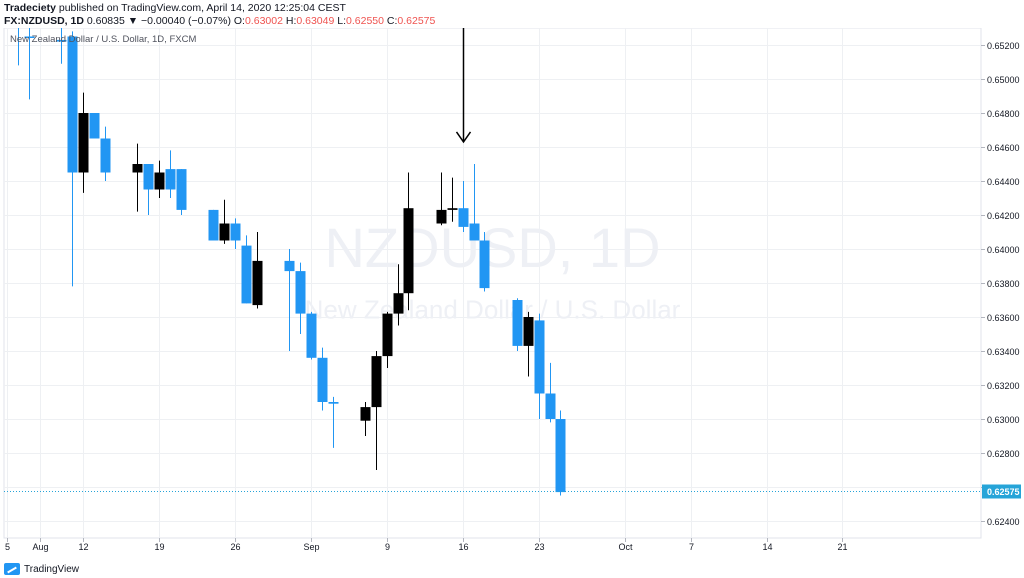 The image size is (1024, 578). What do you see at coordinates (12, 569) in the screenshot?
I see `tradingview-logo-icon` at bounding box center [12, 569].